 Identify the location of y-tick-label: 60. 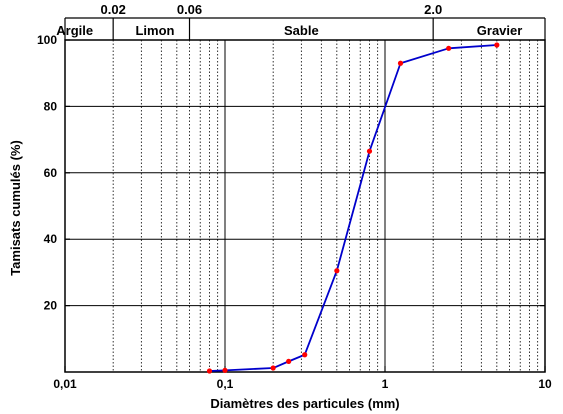
(51, 173).